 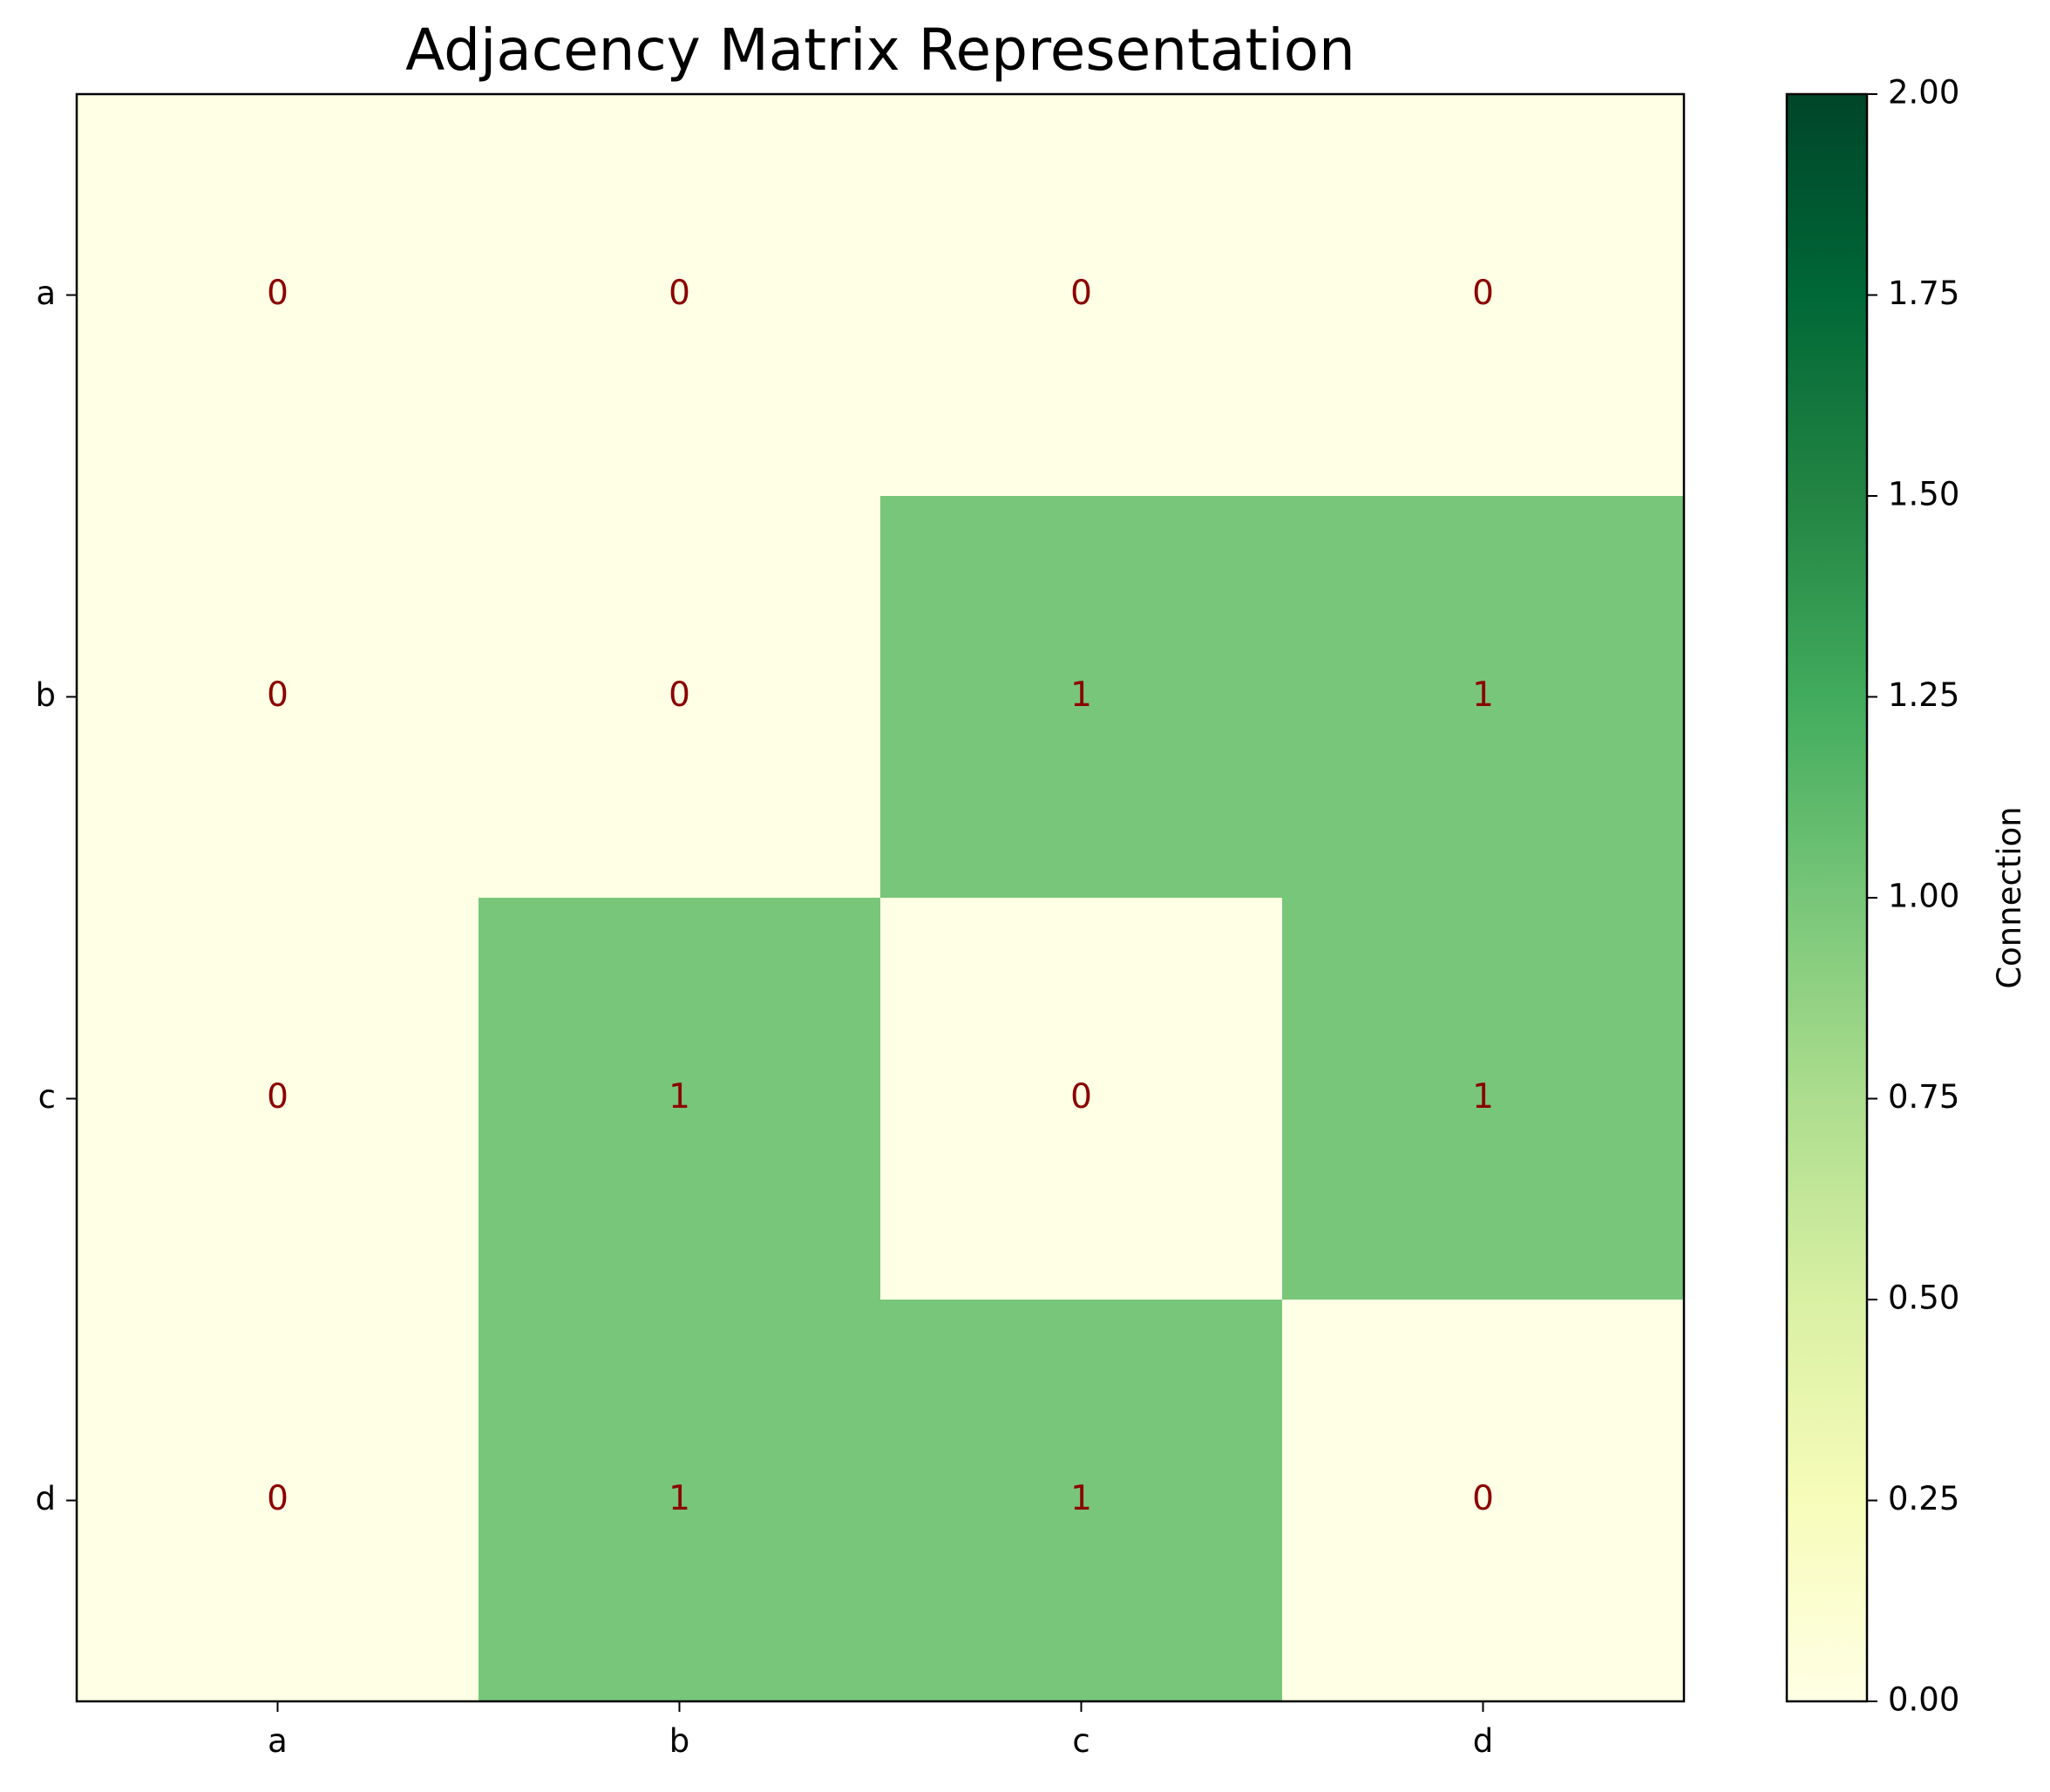 What do you see at coordinates (2009, 897) in the screenshot?
I see `colorbar-label: Connection` at bounding box center [2009, 897].